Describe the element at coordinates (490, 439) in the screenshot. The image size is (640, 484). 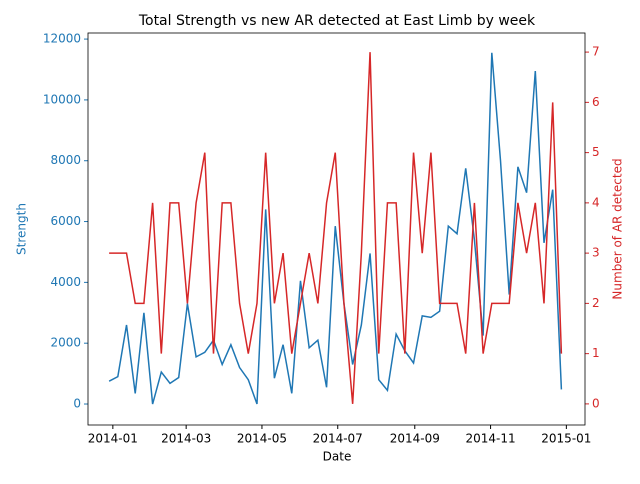
I see `x-tick-label: 2014-11` at that location.